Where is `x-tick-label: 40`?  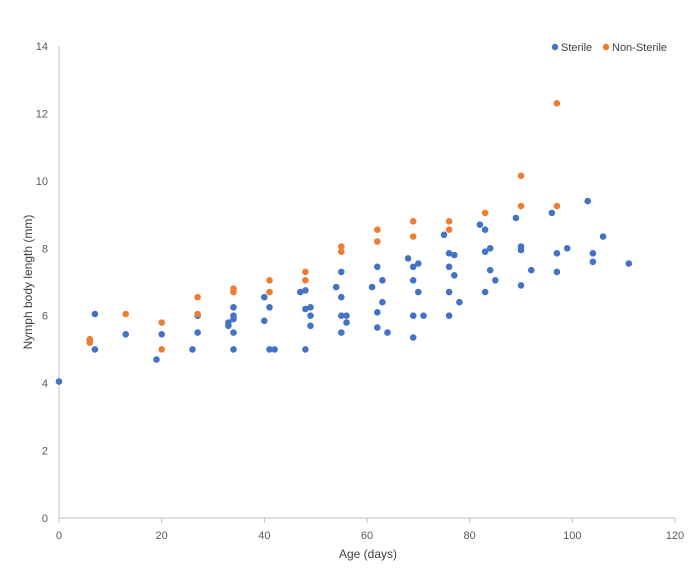
x-tick-label: 40 is located at coordinates (264, 536).